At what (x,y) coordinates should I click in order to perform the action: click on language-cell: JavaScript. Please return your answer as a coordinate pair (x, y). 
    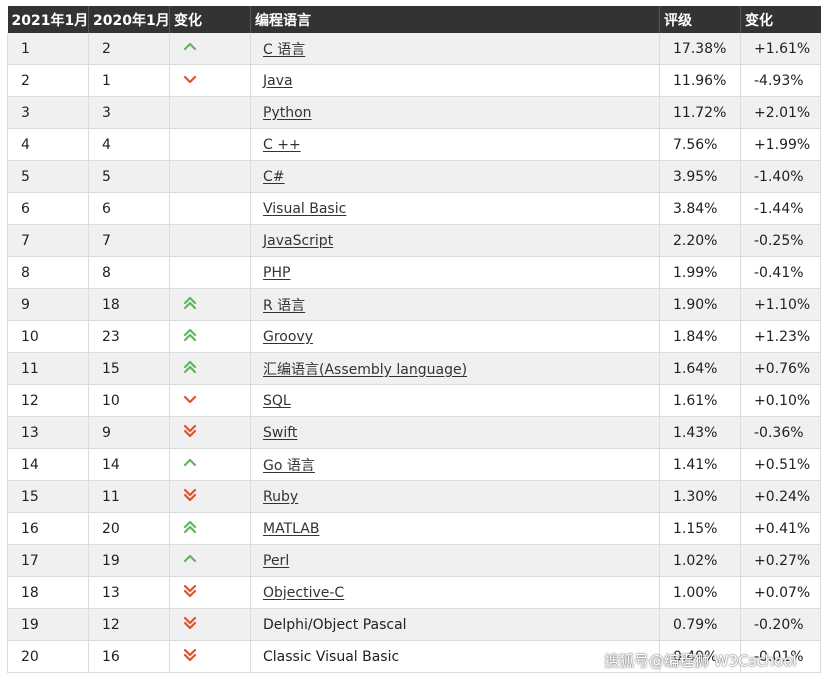
    Looking at the image, I should click on (455, 240).